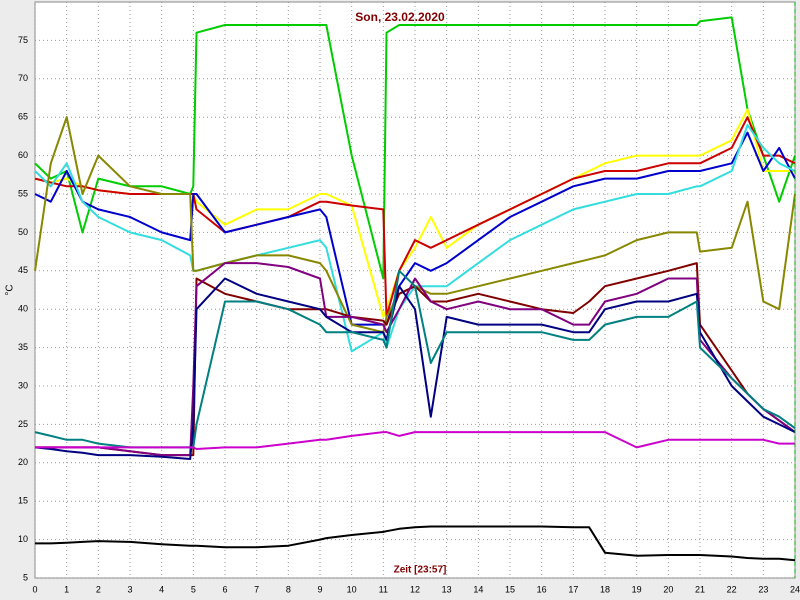 This screenshot has height=600, width=800. What do you see at coordinates (23, 270) in the screenshot?
I see `y-tick-label: 45` at bounding box center [23, 270].